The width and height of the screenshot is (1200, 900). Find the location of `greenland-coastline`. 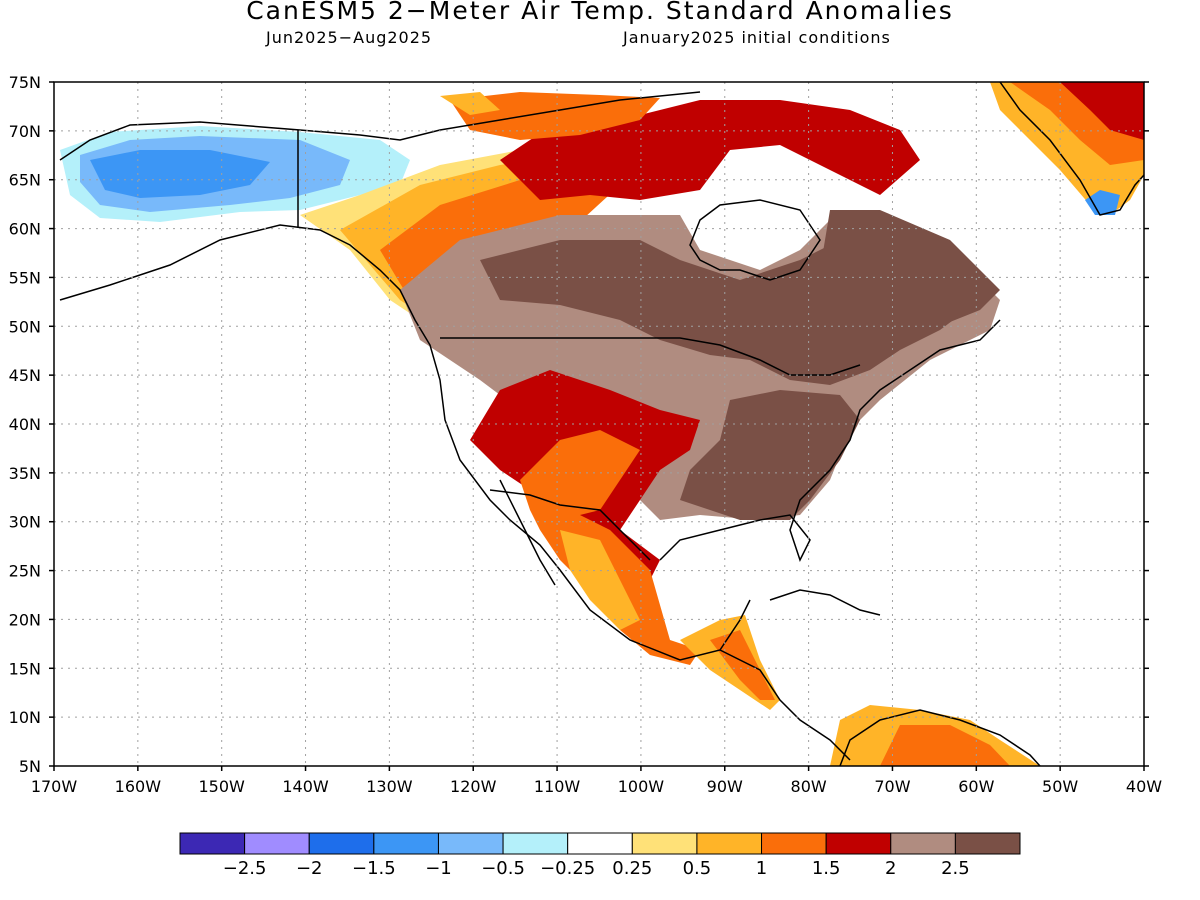

greenland-coastline is located at coordinates (1071, 149).